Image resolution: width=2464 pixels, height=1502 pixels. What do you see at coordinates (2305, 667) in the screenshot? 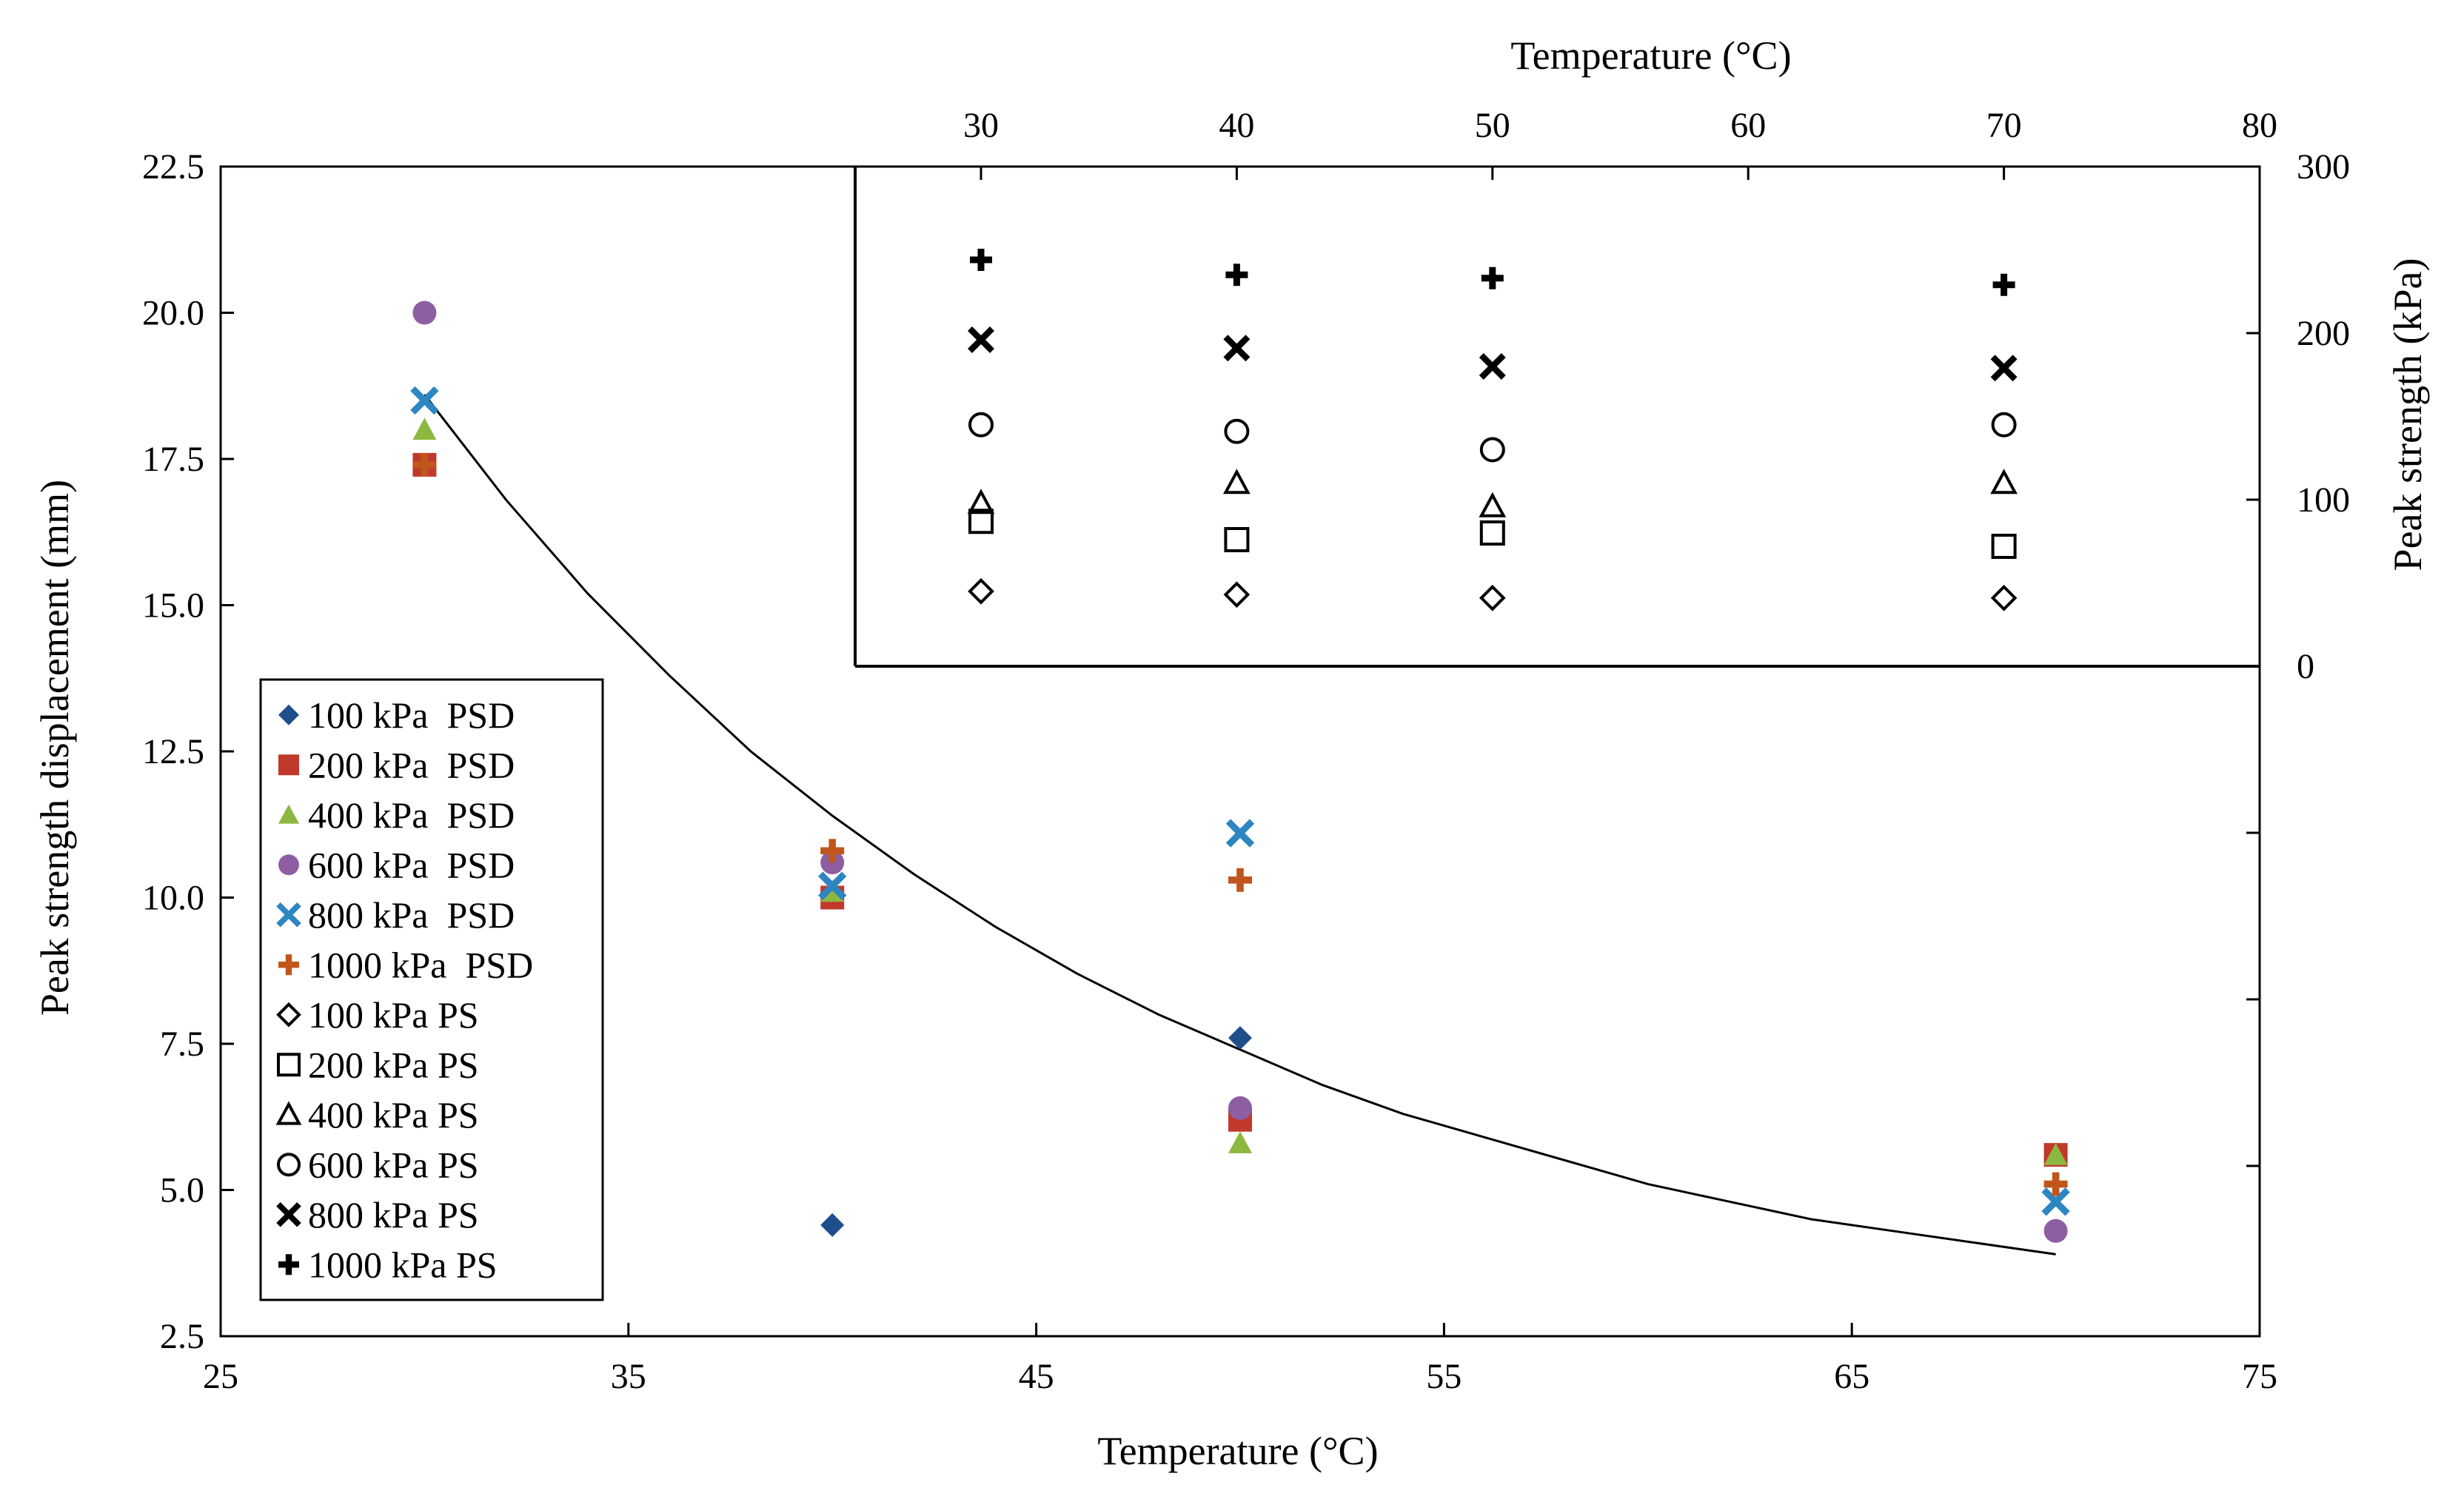
I see `inset-y-tick-label: 0` at bounding box center [2305, 667].